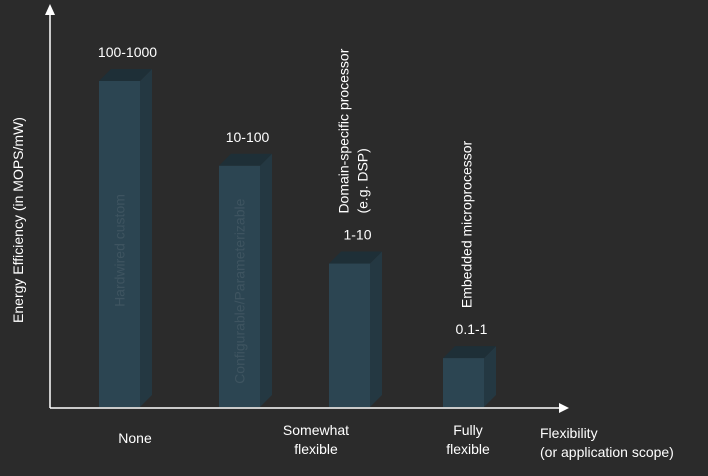 The width and height of the screenshot is (708, 476). Describe the element at coordinates (467, 224) in the screenshot. I see `bar-category-label: Embedded microprocessor` at that location.